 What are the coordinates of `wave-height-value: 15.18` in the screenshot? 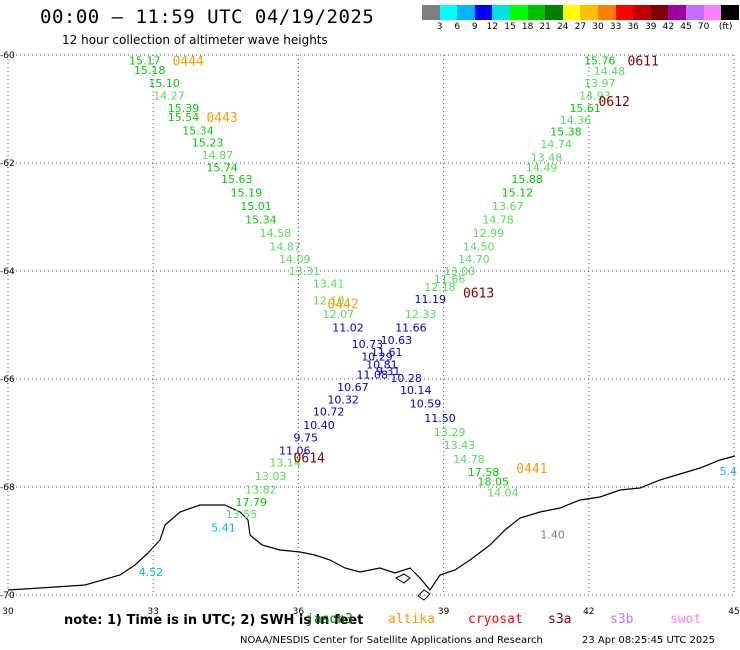 It's located at (150, 70).